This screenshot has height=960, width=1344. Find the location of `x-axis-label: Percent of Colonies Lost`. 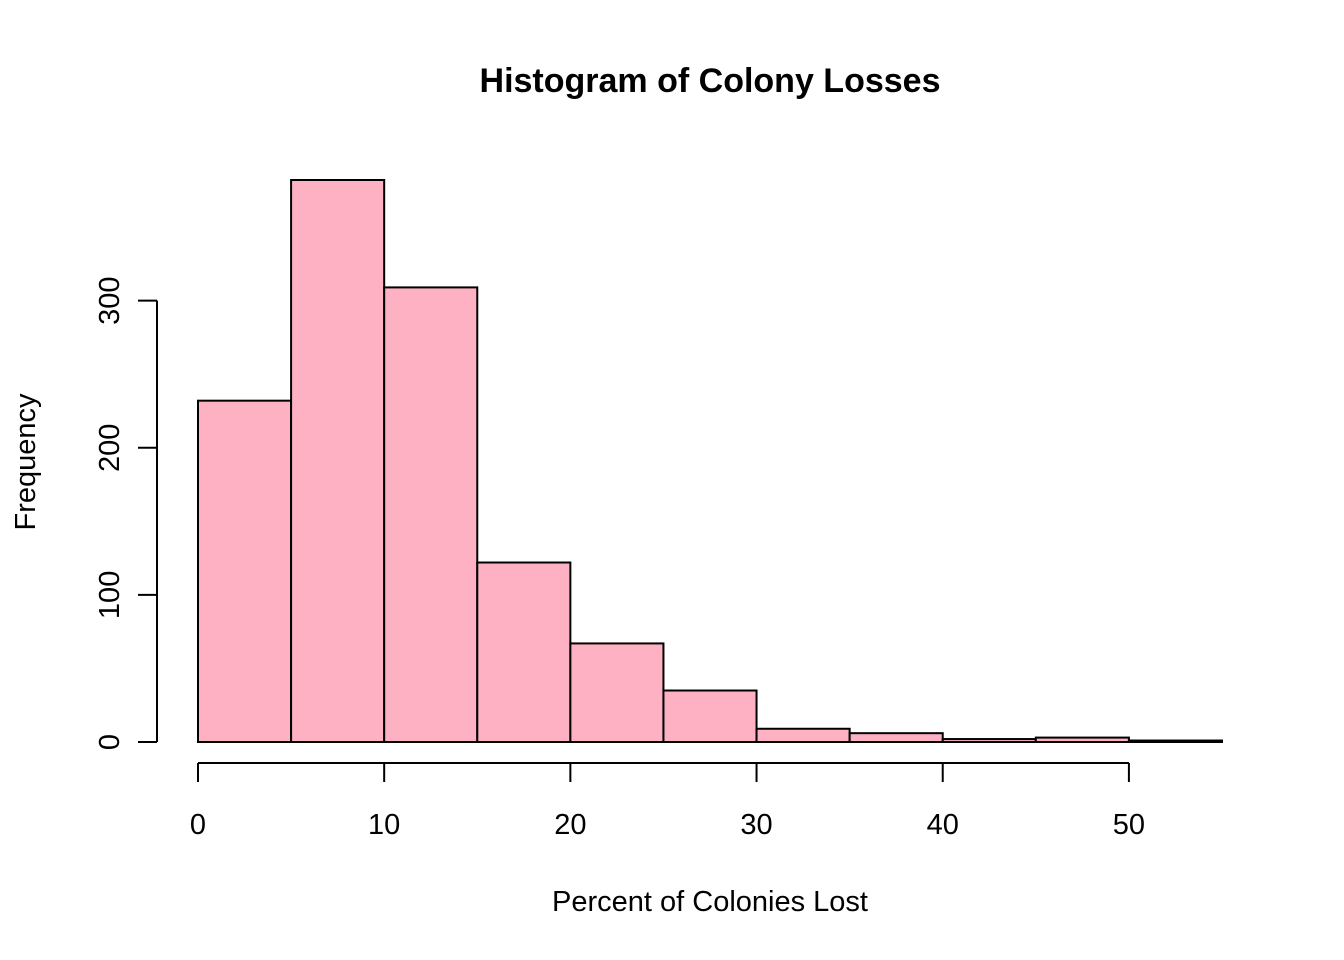

x-axis-label: Percent of Colonies Lost is located at coordinates (710, 902).